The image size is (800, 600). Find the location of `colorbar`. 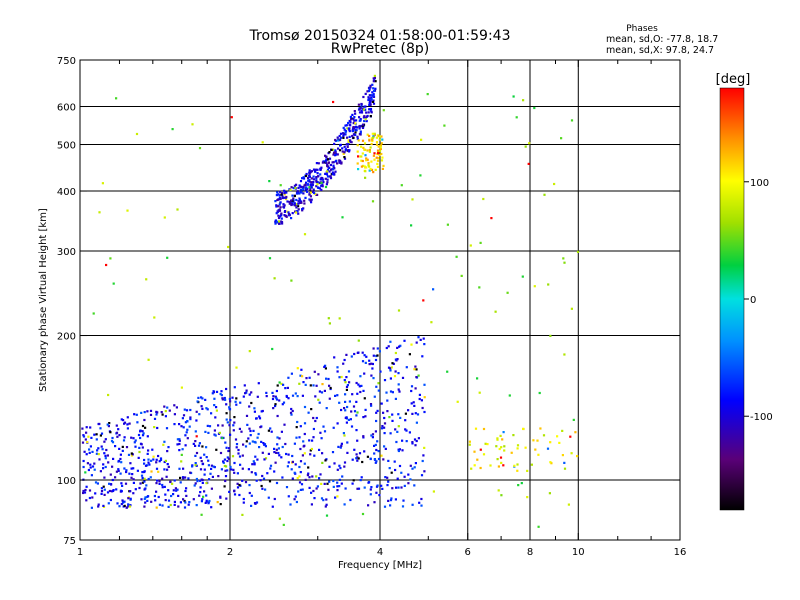

colorbar is located at coordinates (732, 299).